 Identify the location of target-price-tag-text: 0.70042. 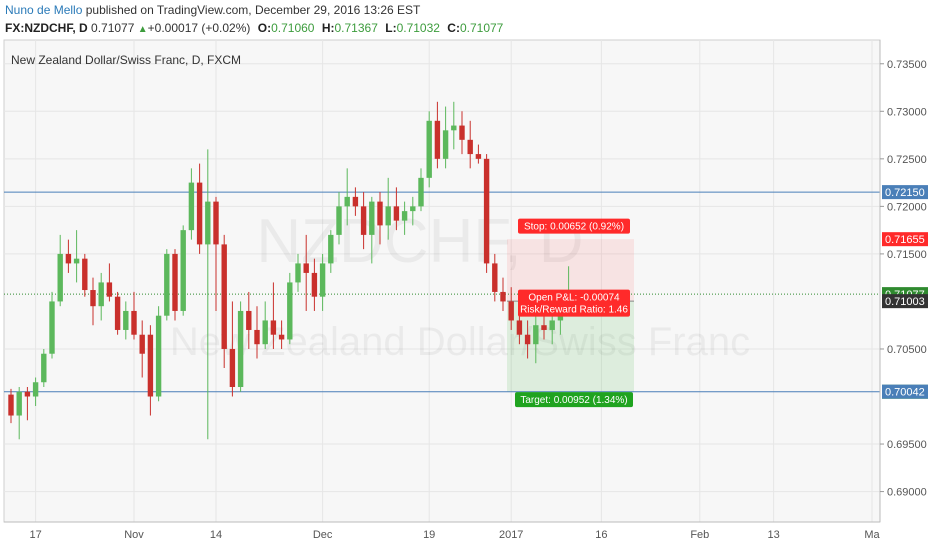
(905, 393).